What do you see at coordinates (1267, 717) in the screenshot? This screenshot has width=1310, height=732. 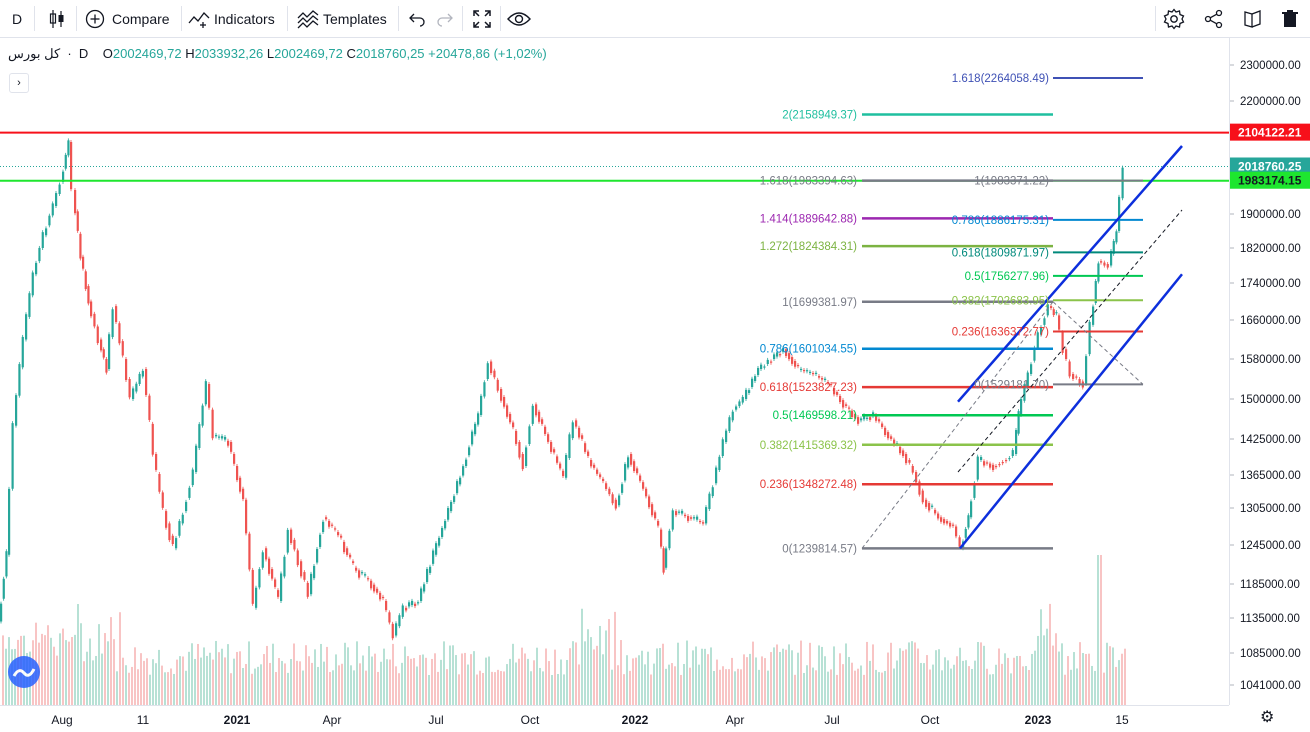 I see `axis-settings-gear-icon: ⚙` at bounding box center [1267, 717].